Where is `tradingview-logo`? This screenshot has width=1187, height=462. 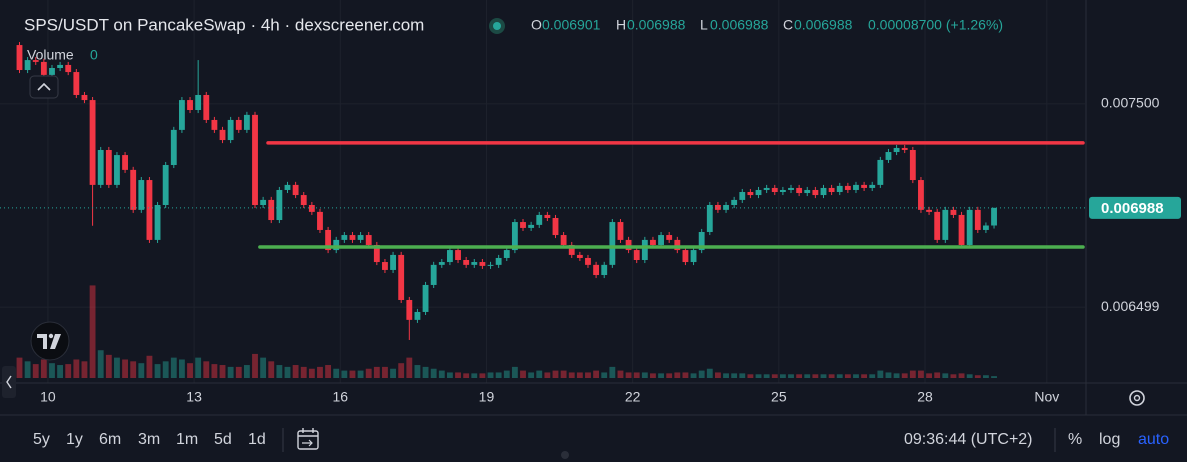
tradingview-logo is located at coordinates (50, 341).